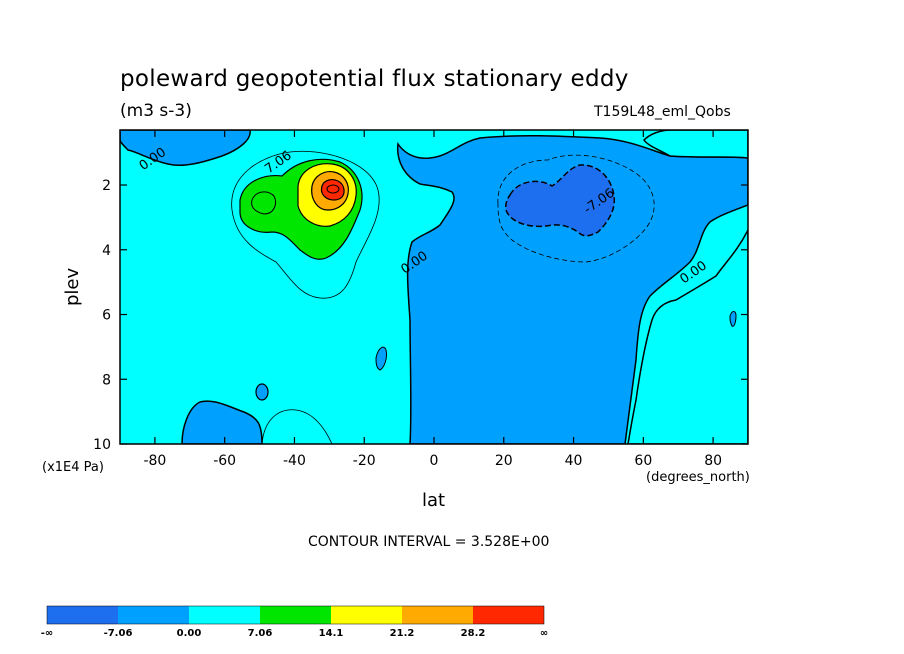 This screenshot has width=904, height=654. Describe the element at coordinates (73, 467) in the screenshot. I see `y-axis-unit: (x1E4 Pa)` at that location.